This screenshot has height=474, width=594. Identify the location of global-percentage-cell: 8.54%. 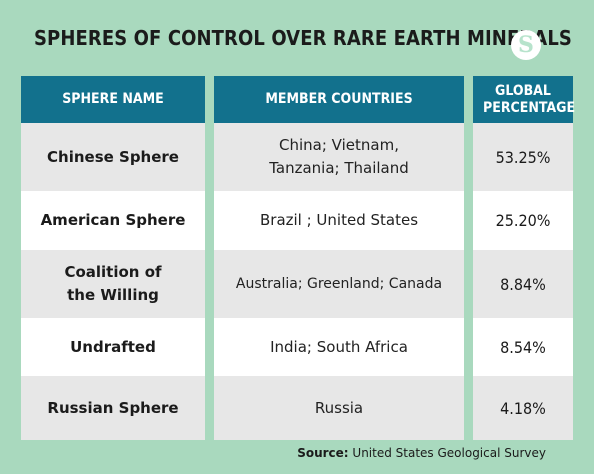
(523, 347).